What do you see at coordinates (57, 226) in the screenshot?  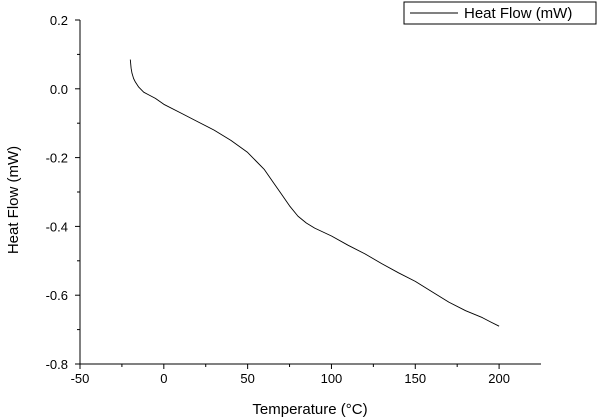 I see `y-tick-label: -0.4` at bounding box center [57, 226].